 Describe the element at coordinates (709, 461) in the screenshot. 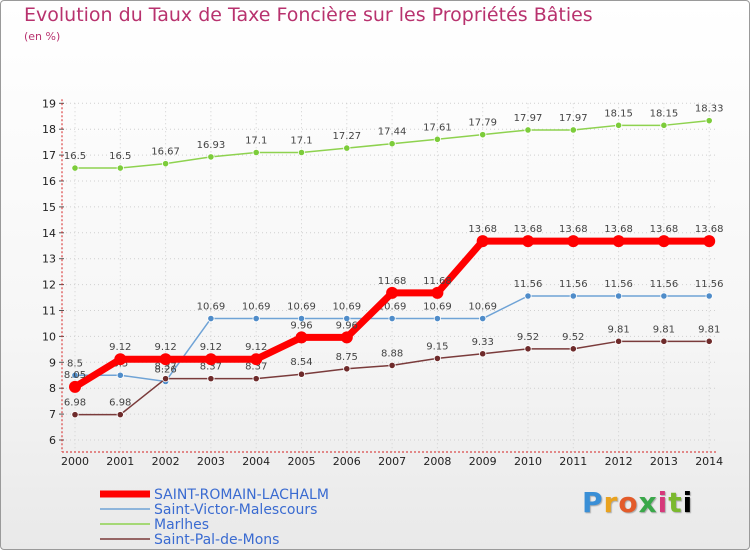

I see `x-tick-label: 2014` at that location.